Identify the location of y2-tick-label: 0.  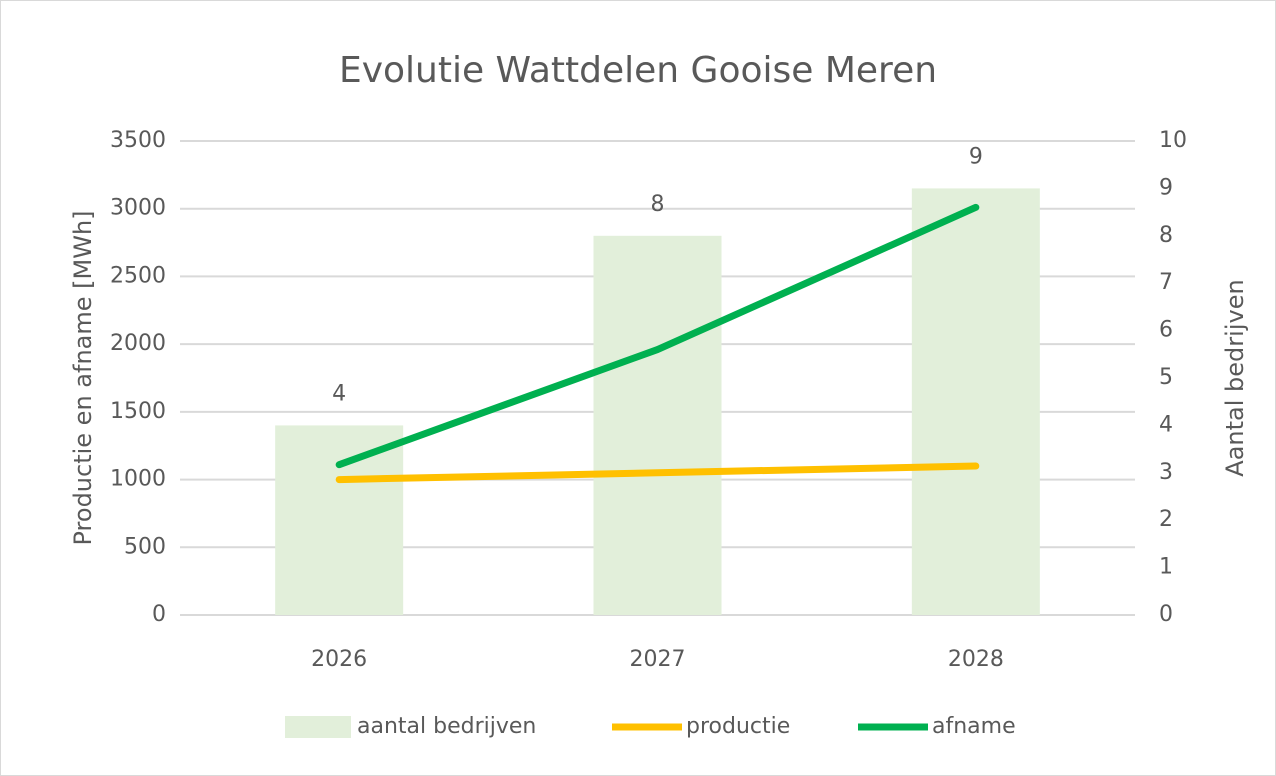
(1166, 614).